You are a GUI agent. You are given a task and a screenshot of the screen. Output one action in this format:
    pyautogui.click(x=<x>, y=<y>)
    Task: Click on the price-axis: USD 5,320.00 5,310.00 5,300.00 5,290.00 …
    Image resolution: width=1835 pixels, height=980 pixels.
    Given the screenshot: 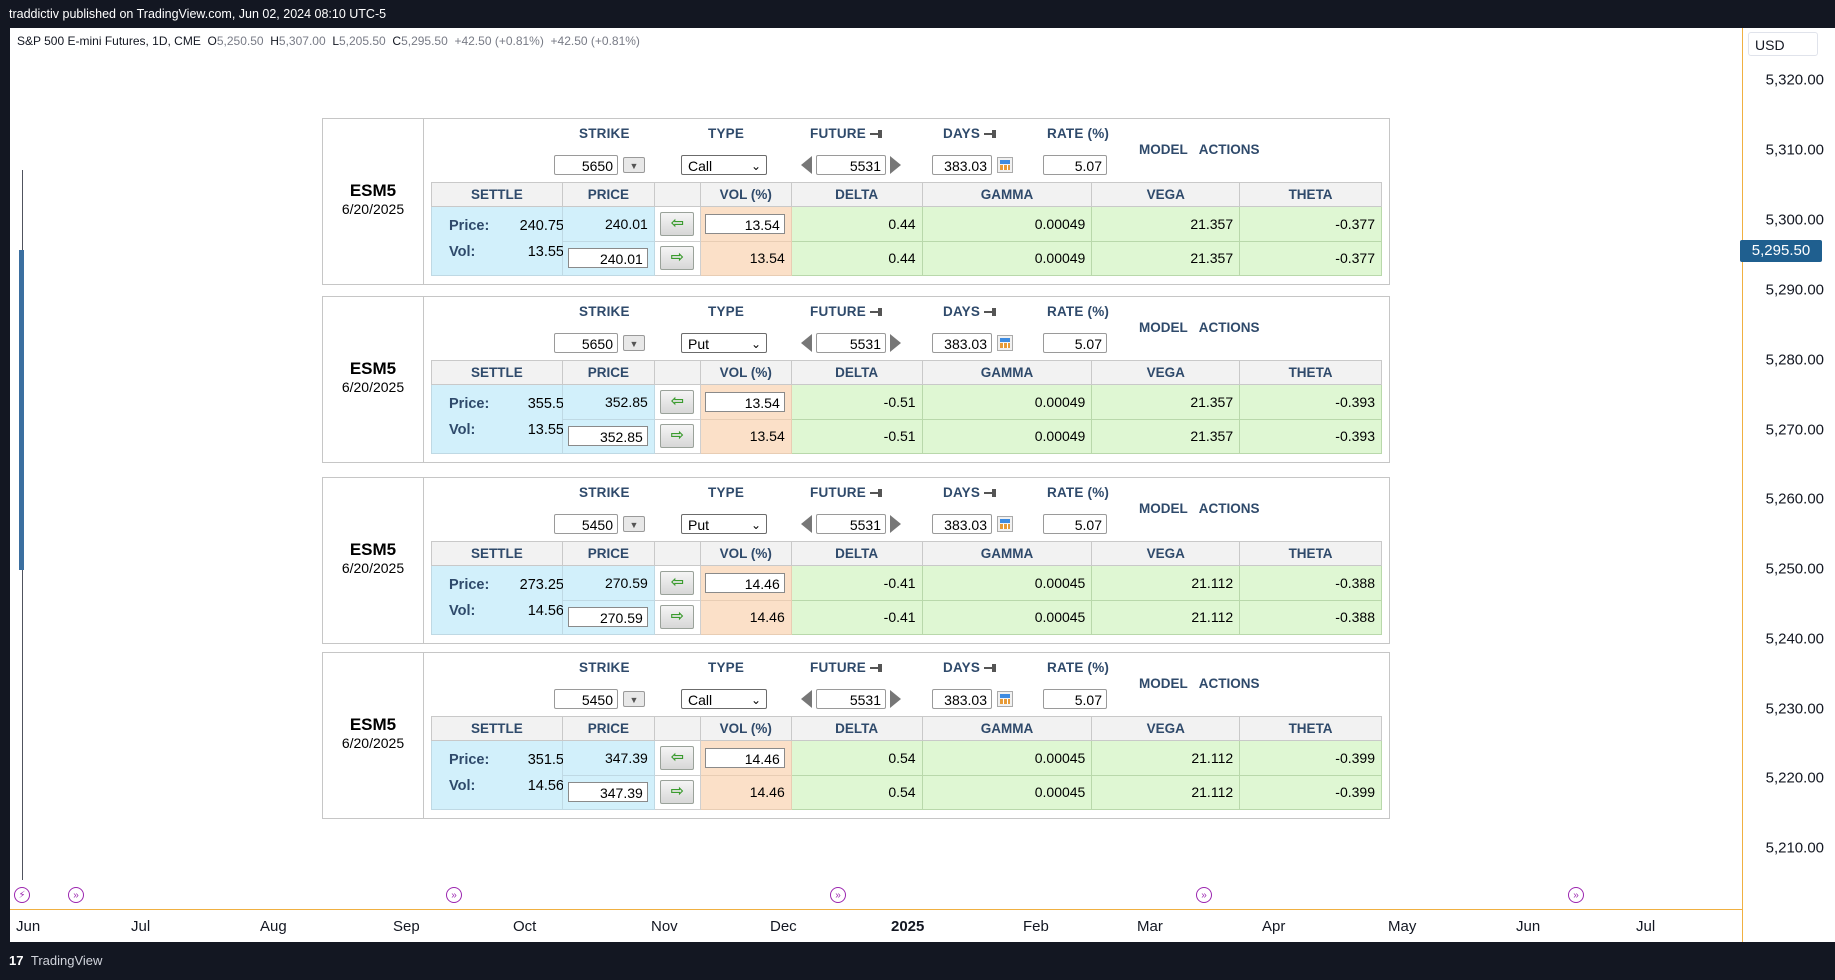 What is the action you would take?
    pyautogui.click(x=1788, y=485)
    